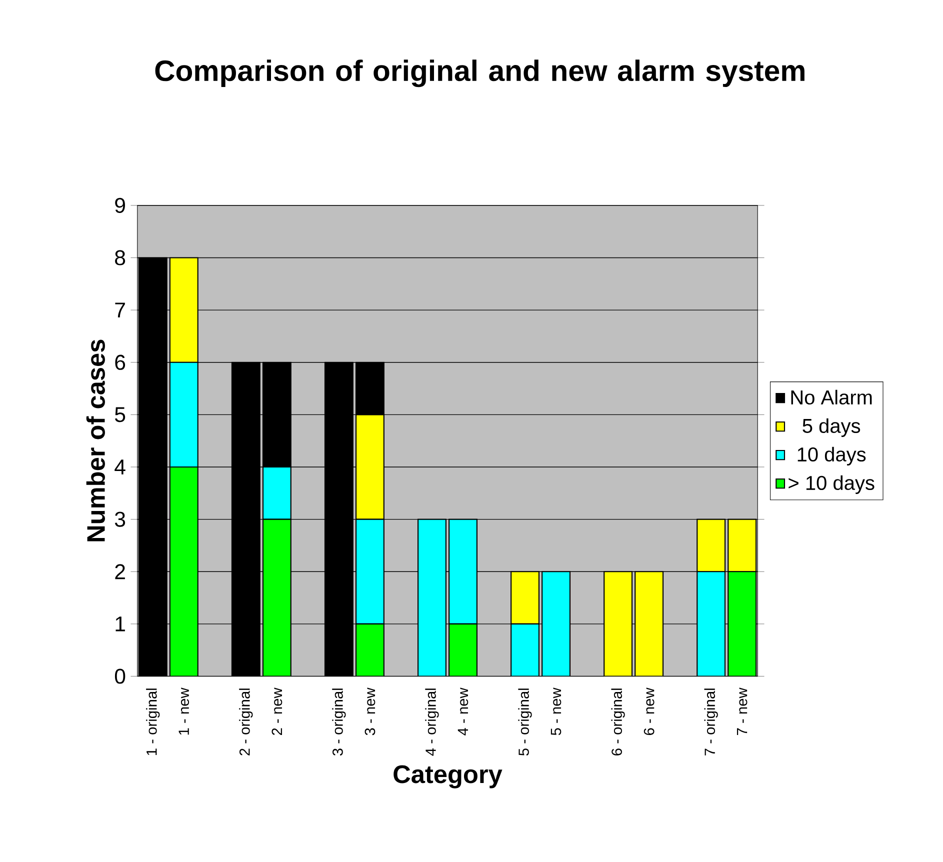 The width and height of the screenshot is (943, 862). Describe the element at coordinates (711, 722) in the screenshot. I see `x-tick-label: 7 - original` at that location.